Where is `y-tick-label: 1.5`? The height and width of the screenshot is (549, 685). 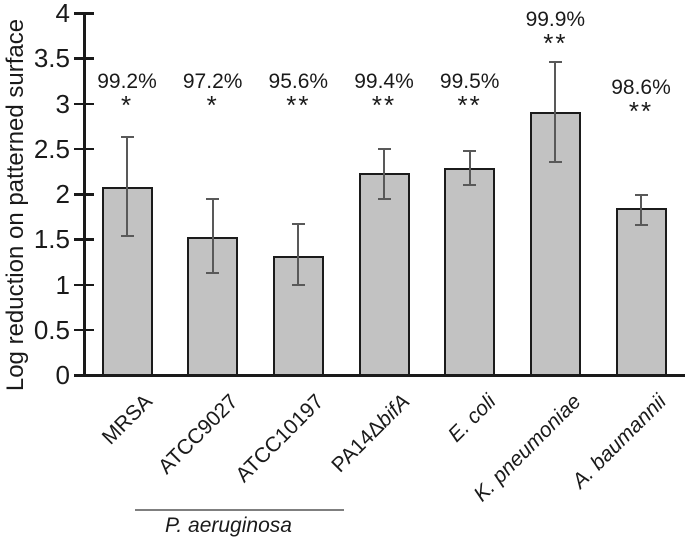
y-tick-label: 1.5 is located at coordinates (51, 239).